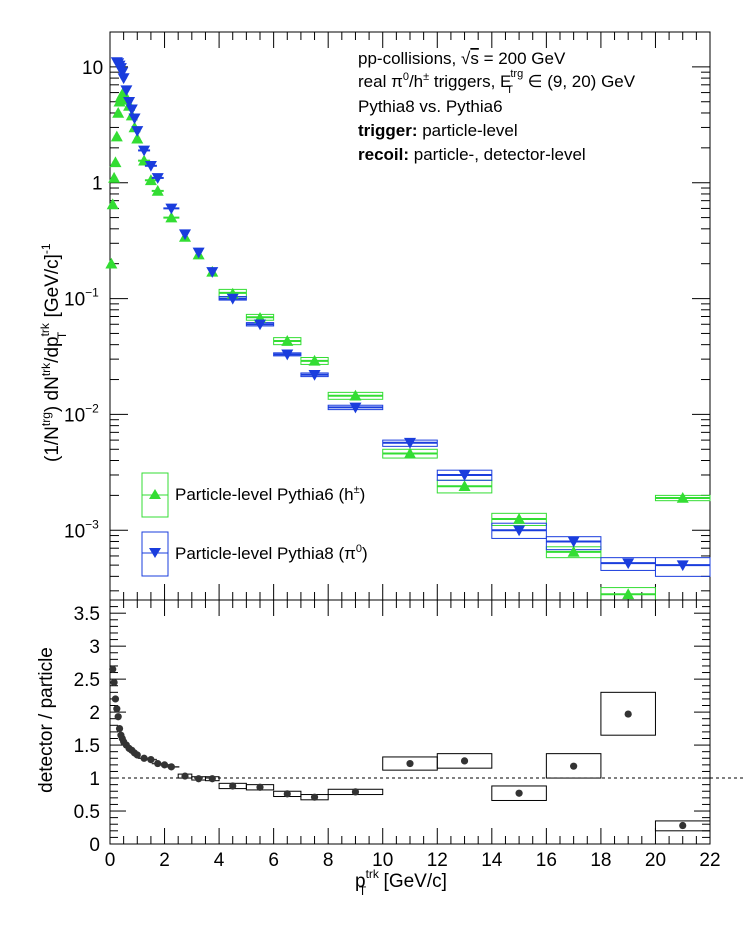  What do you see at coordinates (97, 184) in the screenshot?
I see `top-y-tick-label: 1` at bounding box center [97, 184].